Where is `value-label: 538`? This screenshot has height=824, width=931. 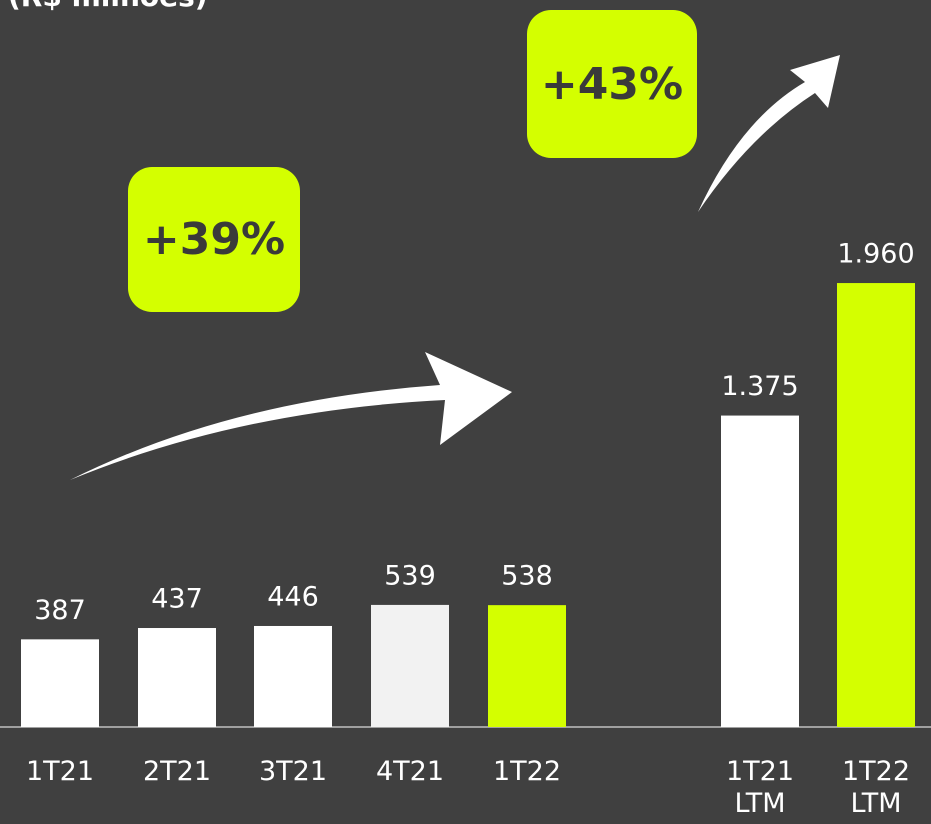
value-label: 538 is located at coordinates (527, 576).